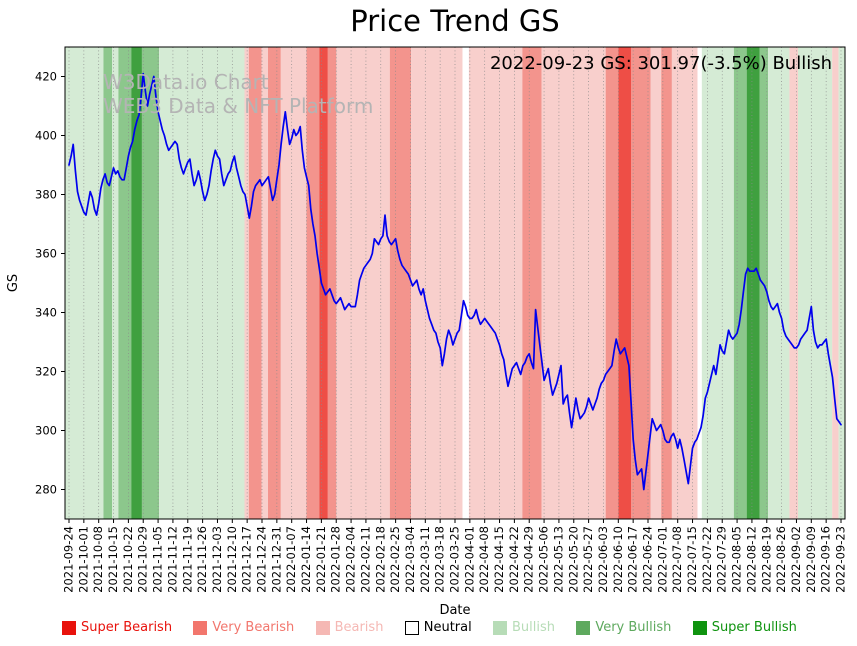  I want to click on x-tick-label: 2022-09-02, so click(796, 559).